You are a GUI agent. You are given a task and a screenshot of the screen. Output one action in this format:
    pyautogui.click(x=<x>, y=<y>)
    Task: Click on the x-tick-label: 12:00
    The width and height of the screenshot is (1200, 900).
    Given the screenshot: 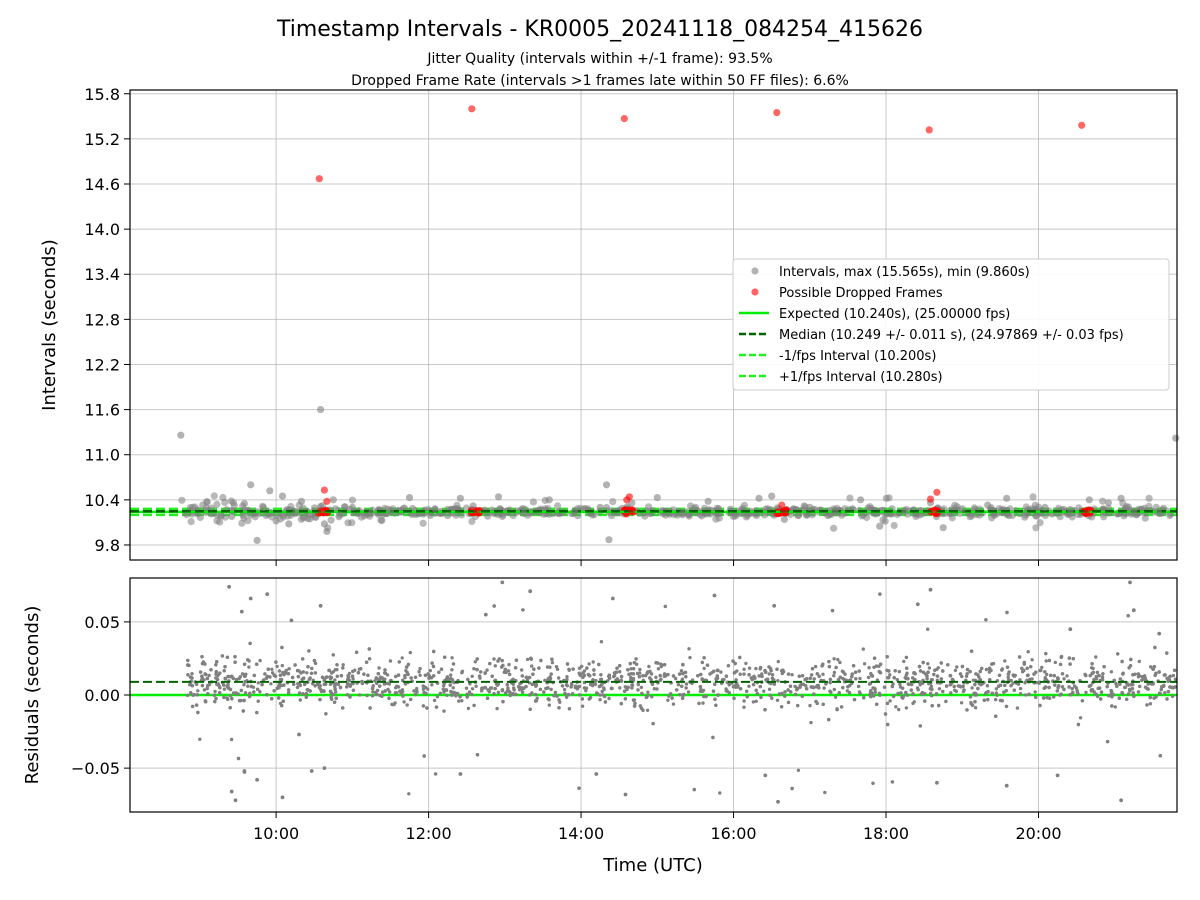 What is the action you would take?
    pyautogui.click(x=429, y=833)
    